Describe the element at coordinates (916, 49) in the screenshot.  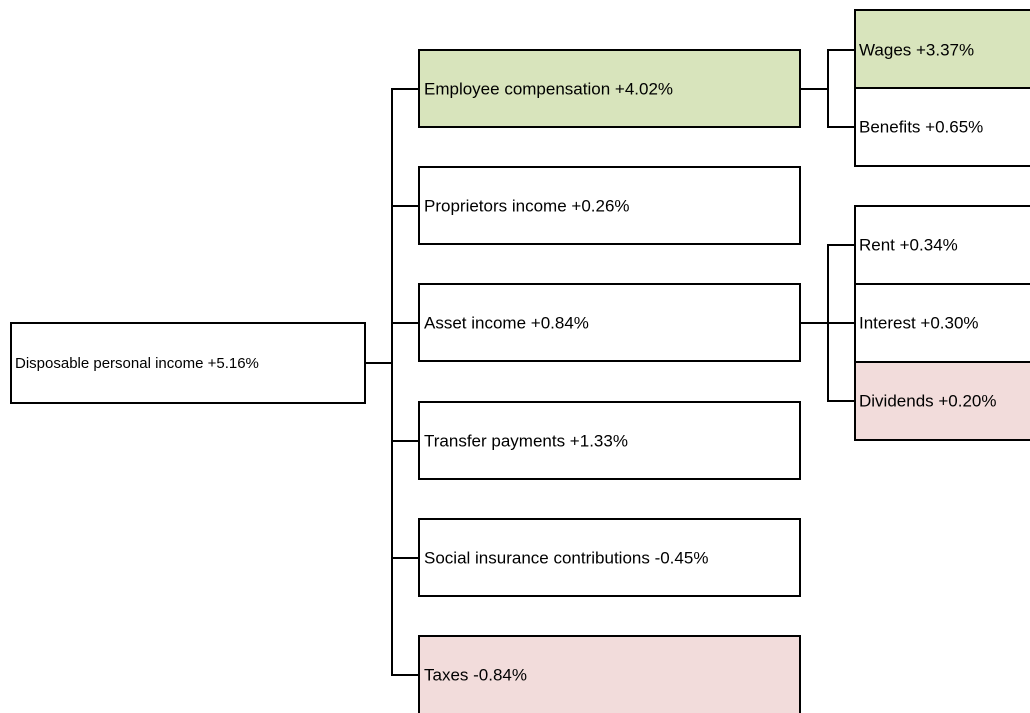
I see `node-label: Wages +3.37%` at that location.